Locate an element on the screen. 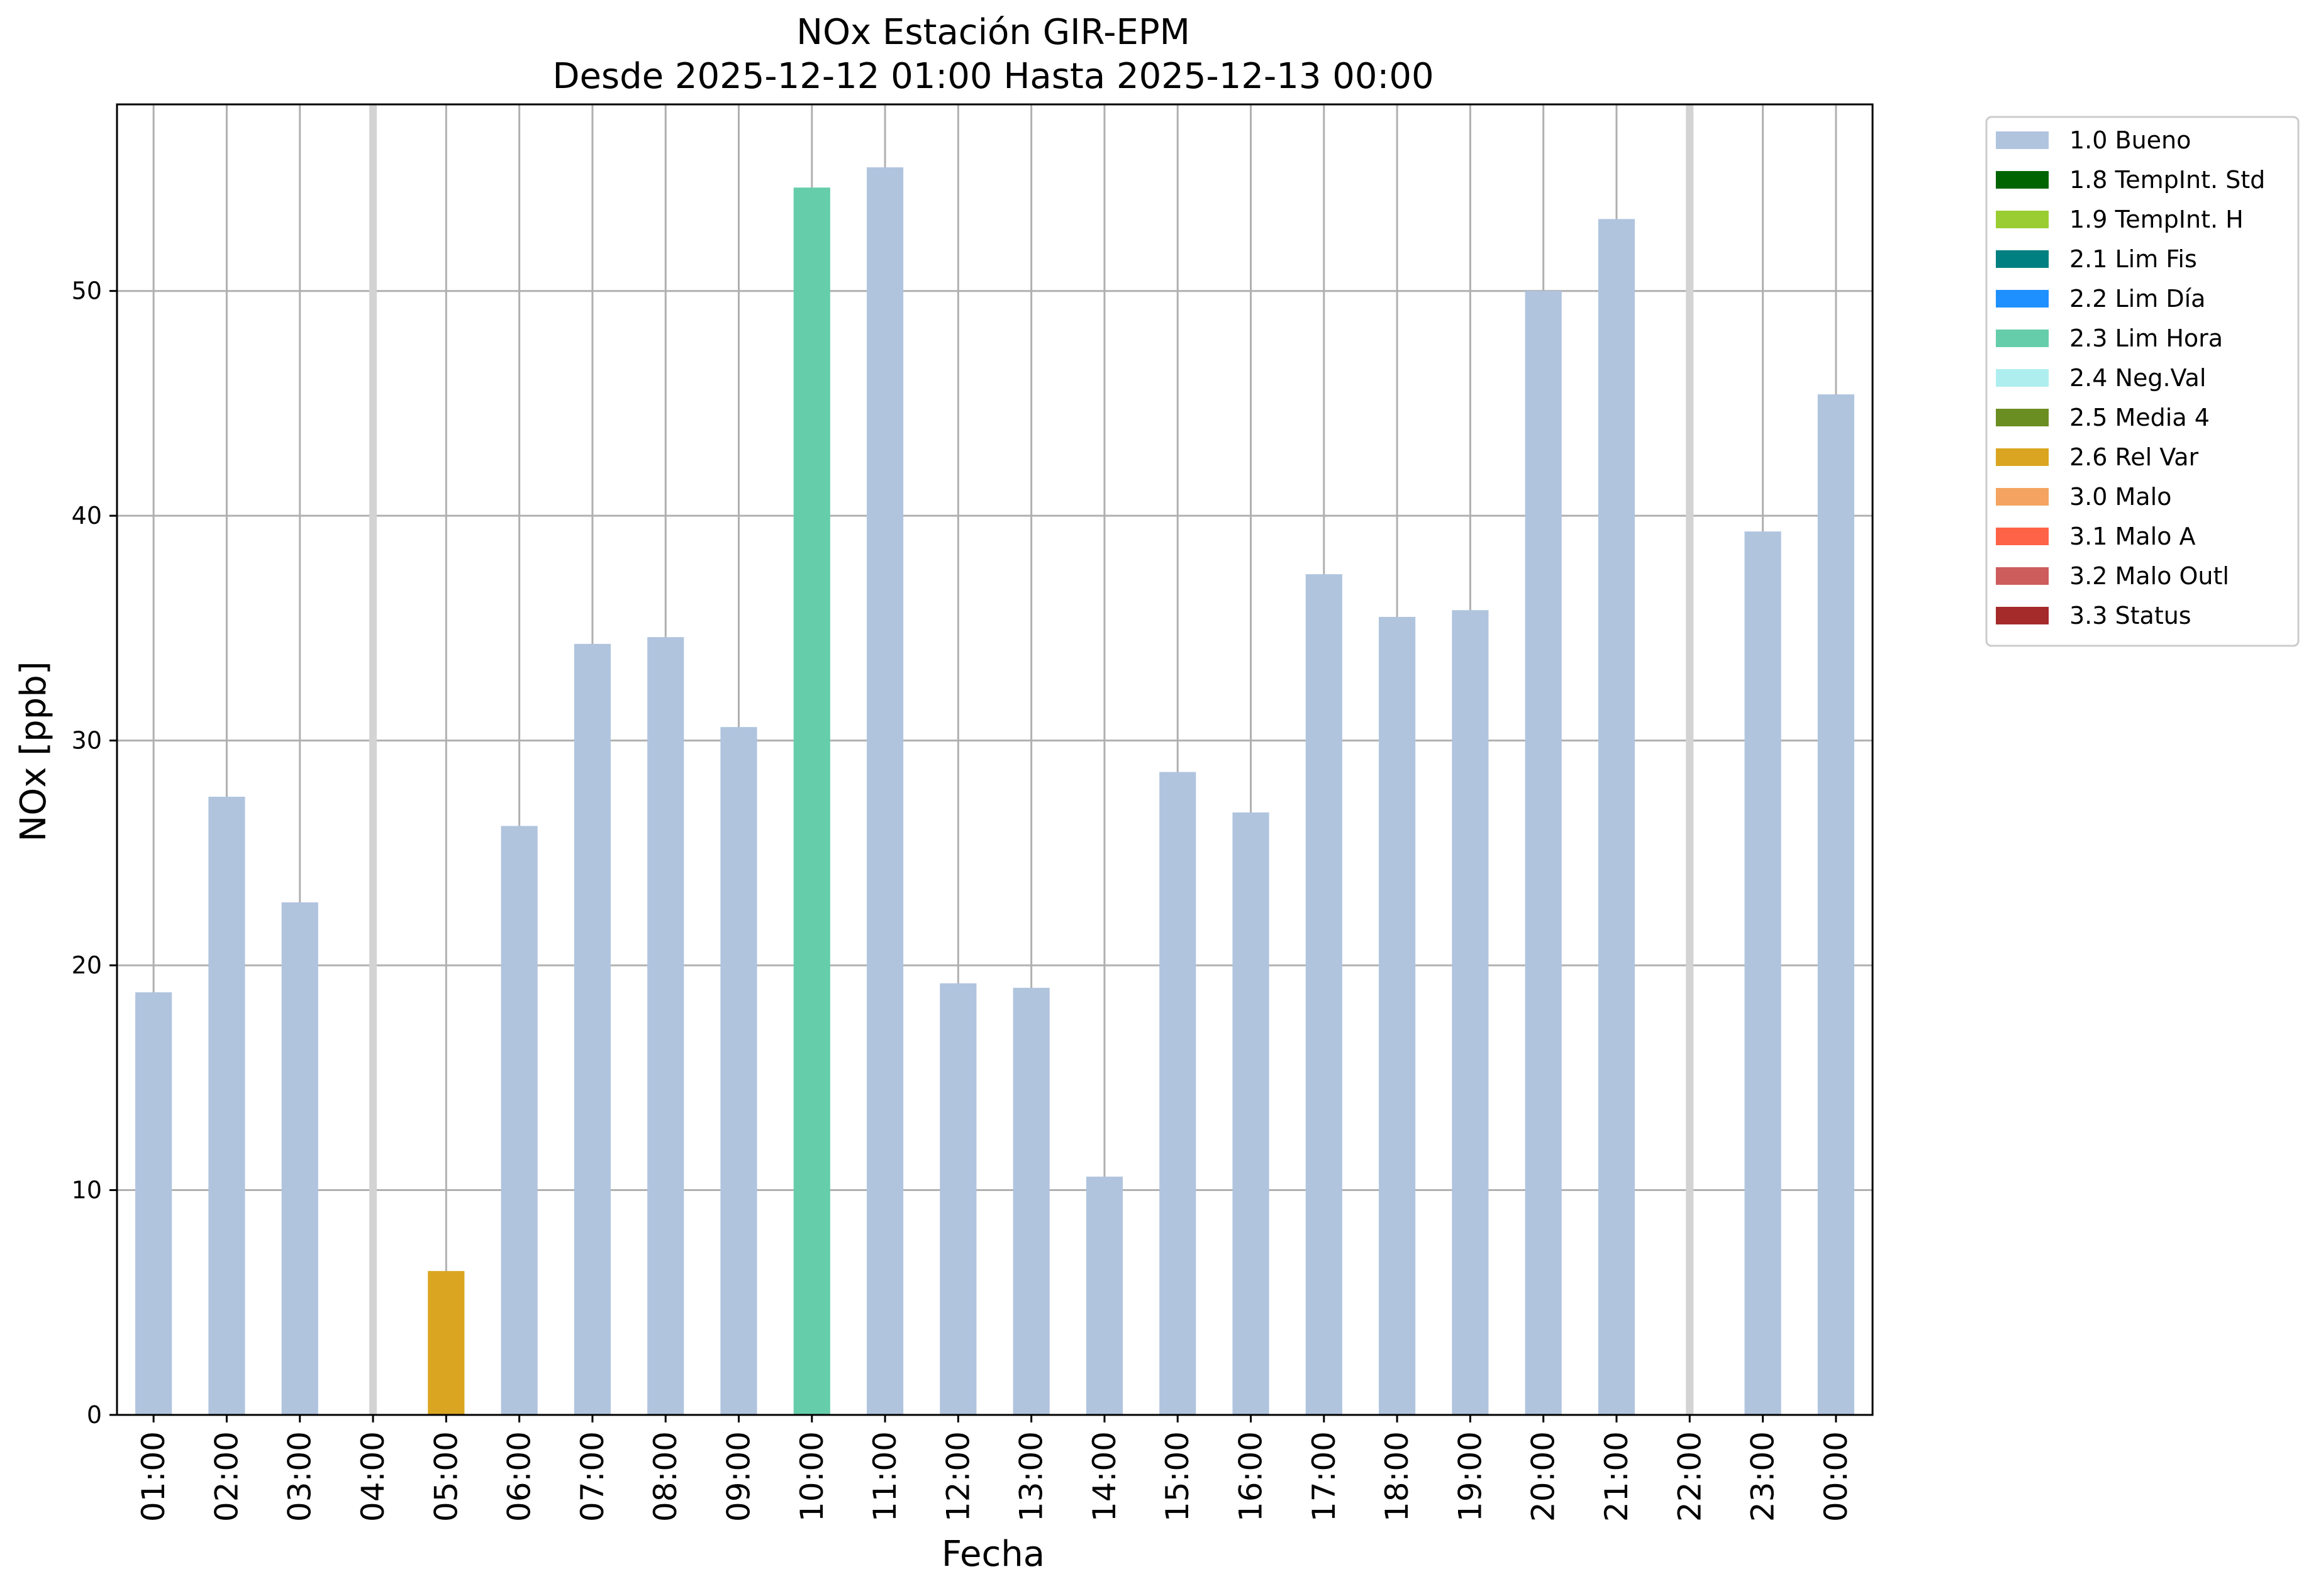 This screenshot has height=1596, width=2316. legend-label: 1.0 Bueno is located at coordinates (2130, 140).